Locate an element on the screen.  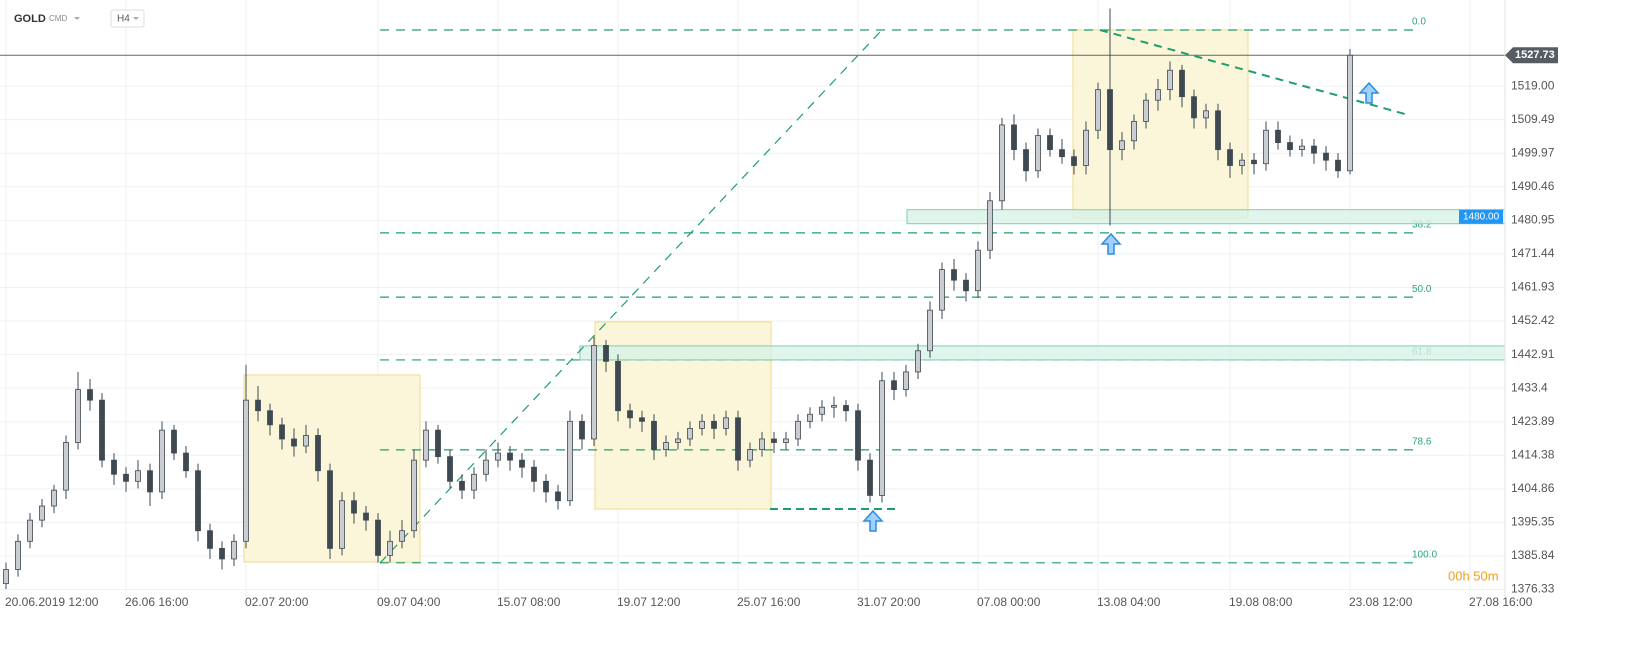
dropdown-caret is located at coordinates (77, 18).